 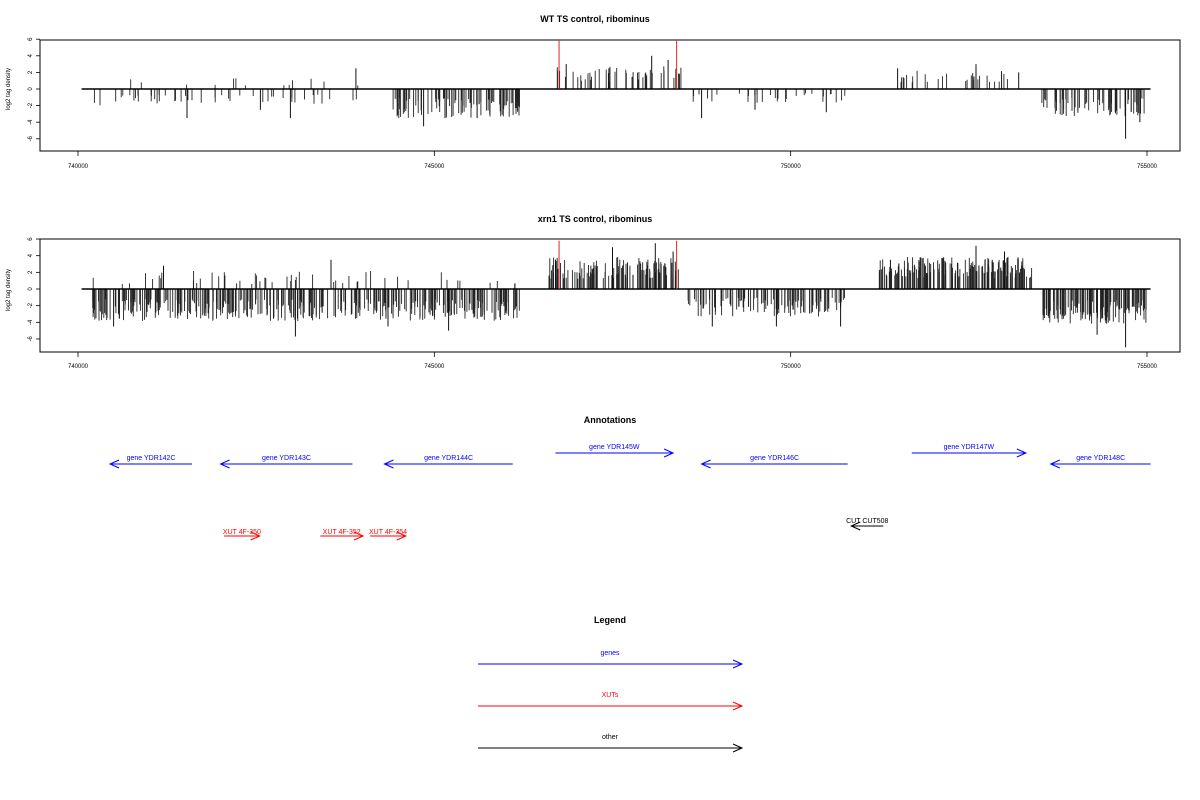 I want to click on feature-label: gene YDR146C, so click(x=774, y=458).